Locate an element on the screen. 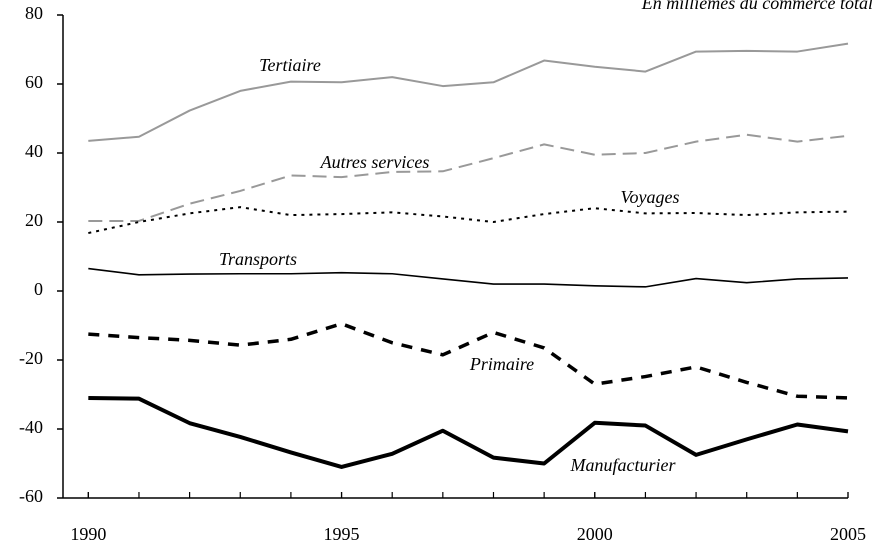 Image resolution: width=875 pixels, height=549 pixels. series-label: Autres services is located at coordinates (375, 162).